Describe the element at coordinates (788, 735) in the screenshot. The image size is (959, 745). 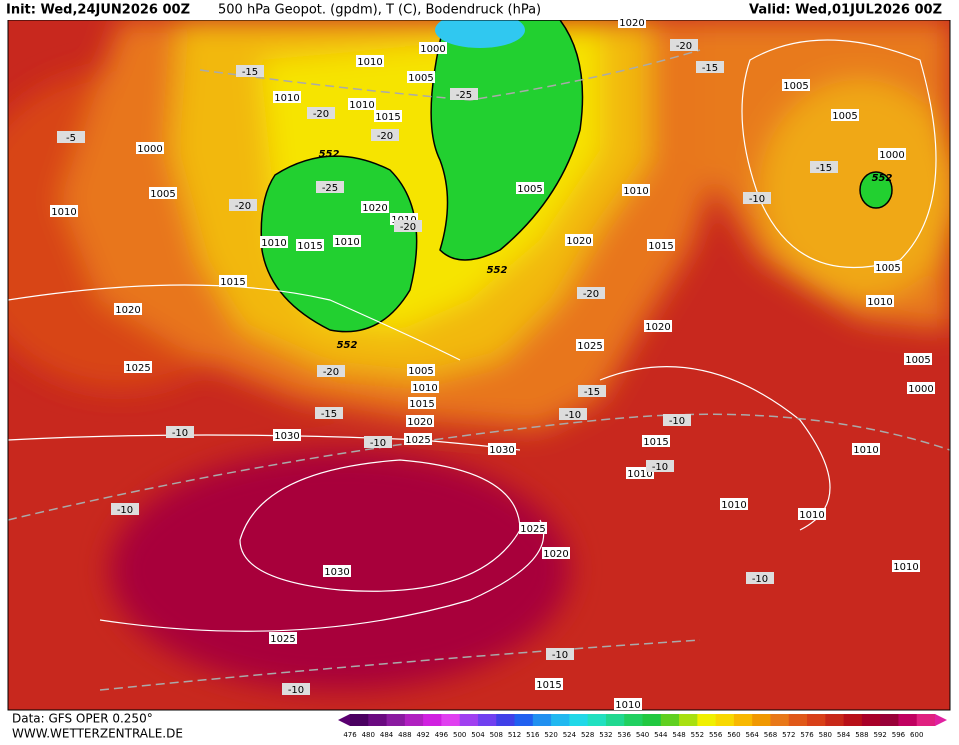
I see `colorbar-label: 572` at that location.